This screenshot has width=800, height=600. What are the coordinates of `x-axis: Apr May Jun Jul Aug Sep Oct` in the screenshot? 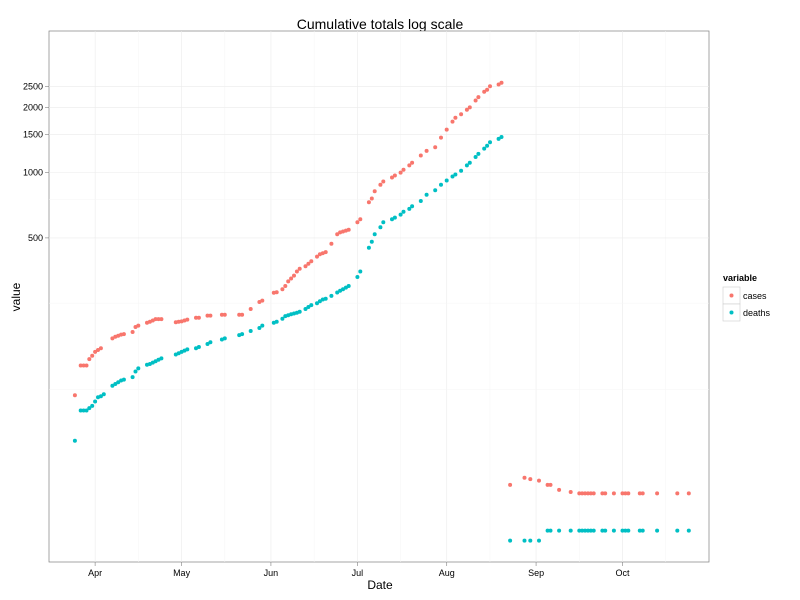 It's located at (359, 570).